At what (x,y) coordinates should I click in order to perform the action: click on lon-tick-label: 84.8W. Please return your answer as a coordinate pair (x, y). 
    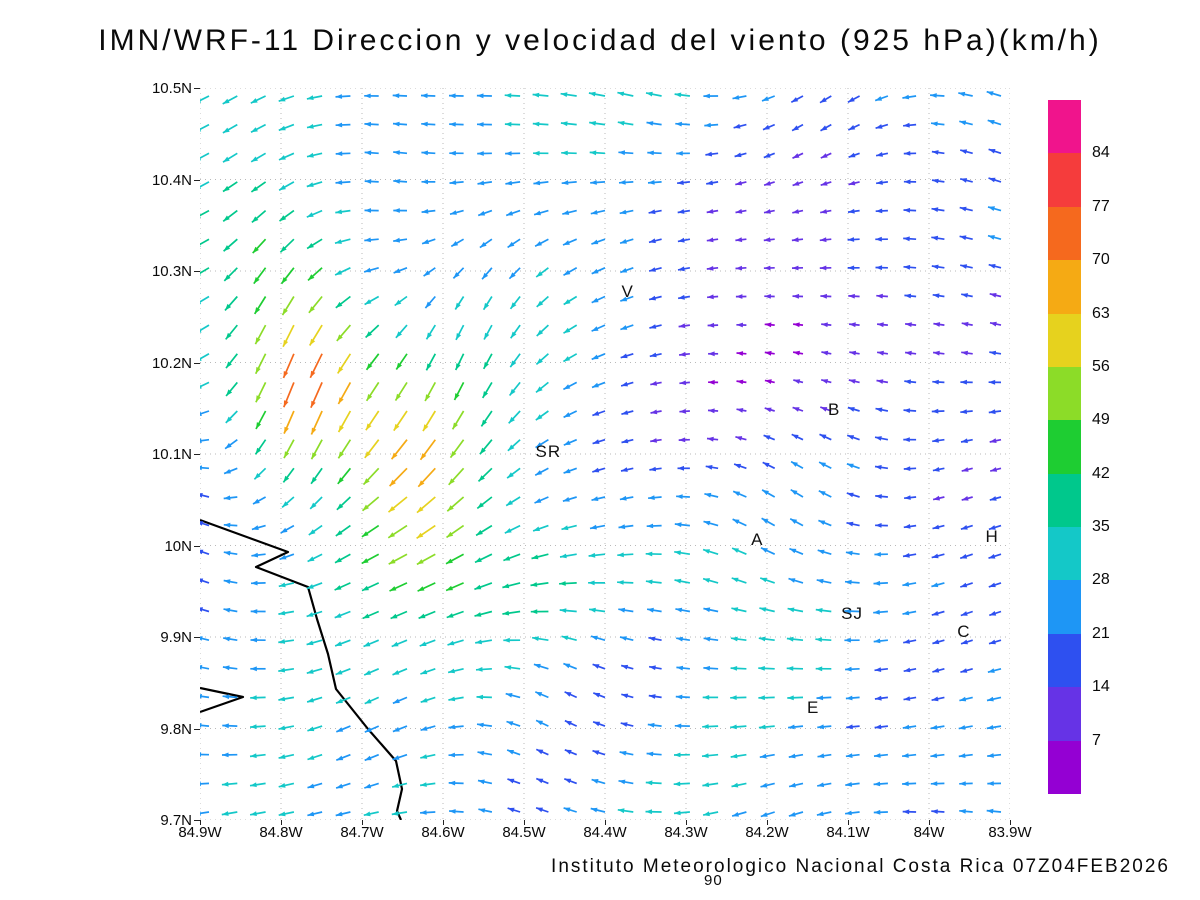
    Looking at the image, I should click on (281, 832).